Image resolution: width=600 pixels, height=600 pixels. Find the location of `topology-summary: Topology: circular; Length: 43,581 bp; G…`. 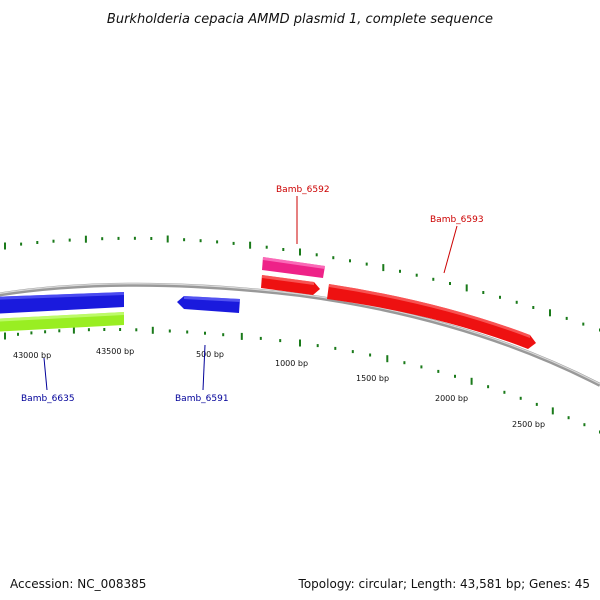

topology-summary: Topology: circular; Length: 43,581 bp; G… is located at coordinates (444, 584).